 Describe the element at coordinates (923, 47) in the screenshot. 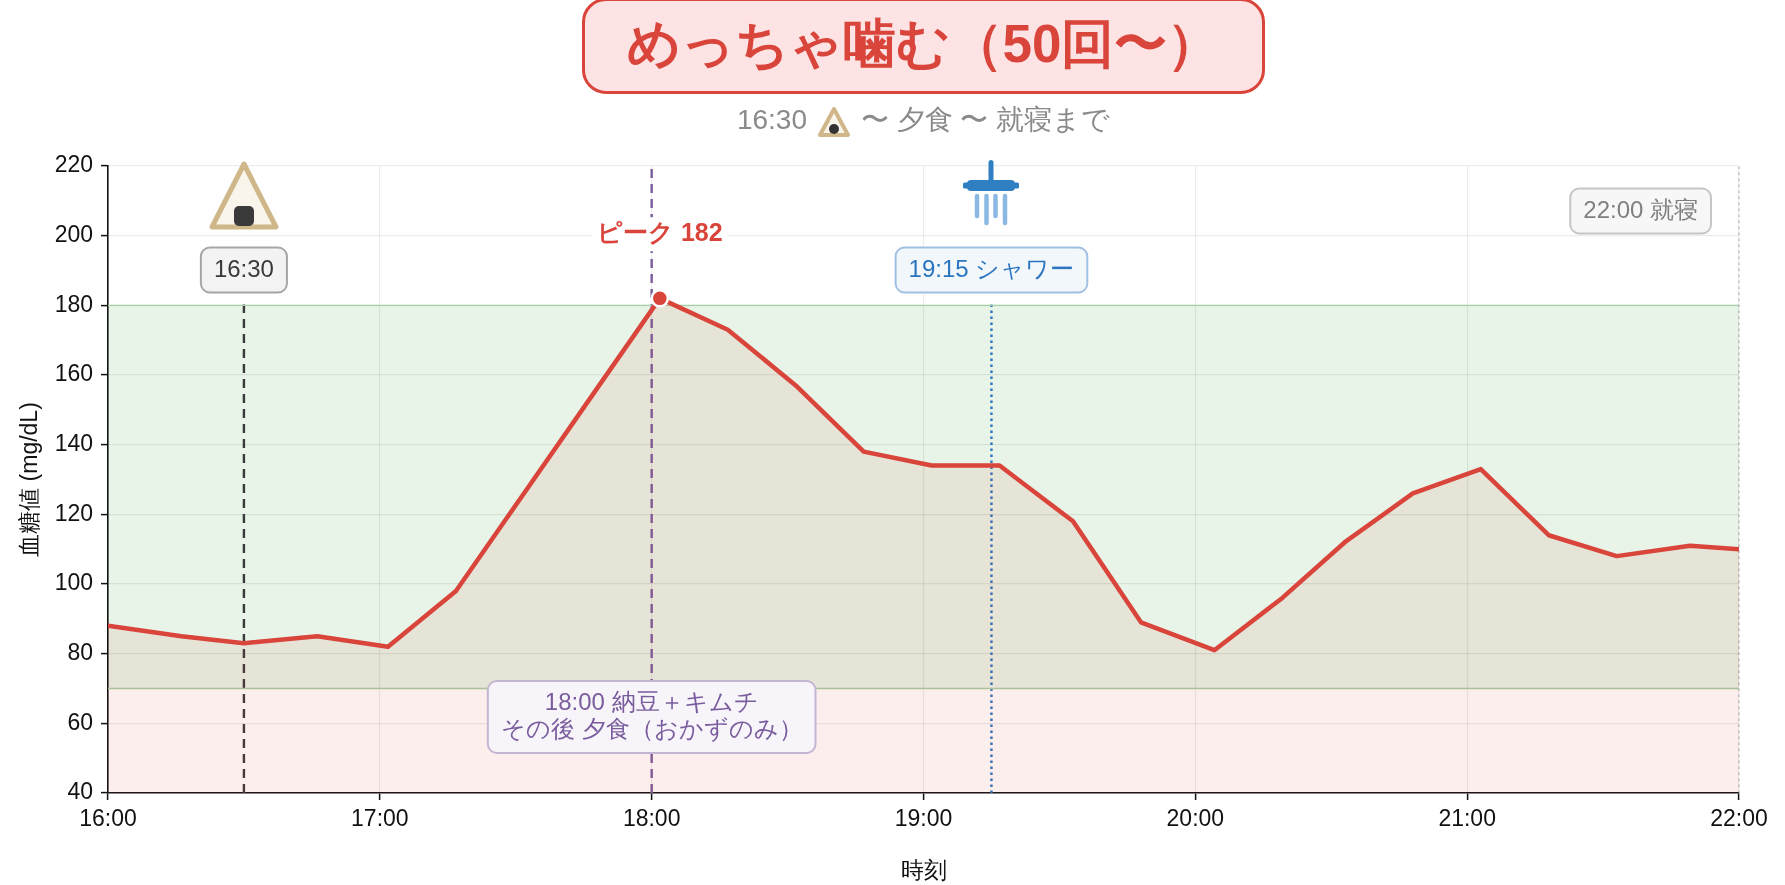

I see `chart-title: めっちゃ噛む（50回〜）` at that location.